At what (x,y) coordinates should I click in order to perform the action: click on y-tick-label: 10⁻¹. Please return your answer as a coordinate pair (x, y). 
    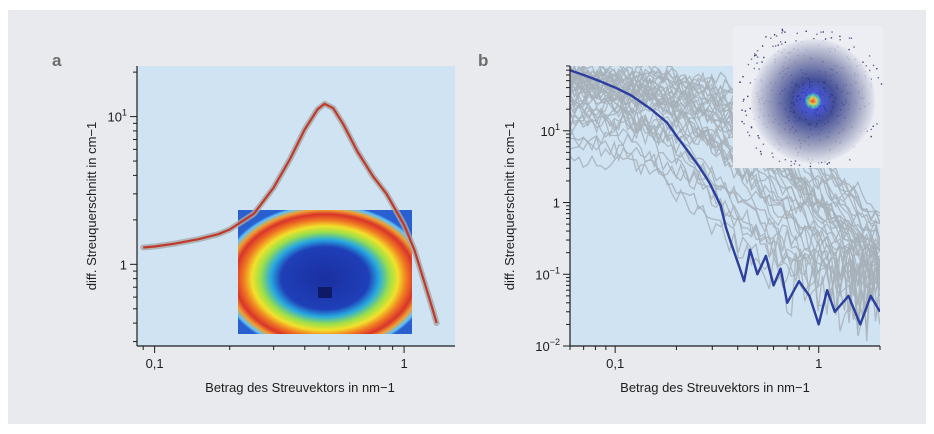
    Looking at the image, I should click on (547, 273).